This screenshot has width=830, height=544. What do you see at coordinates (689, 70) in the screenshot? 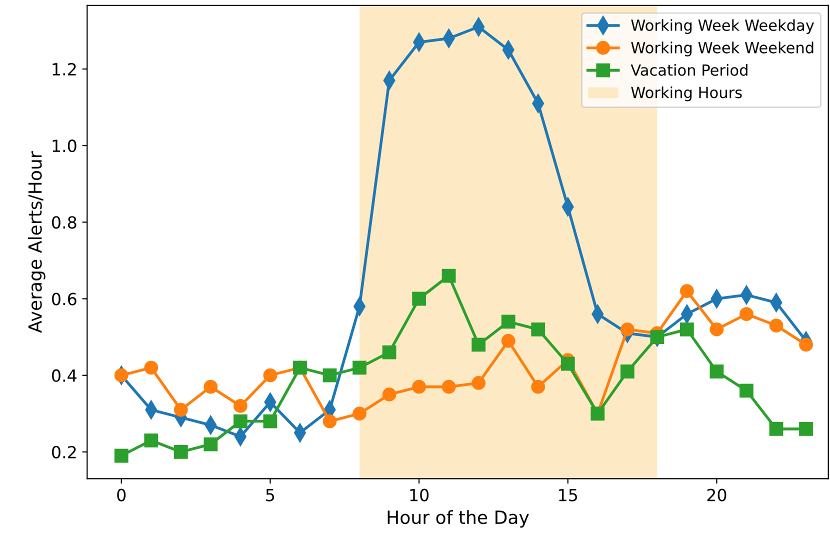
I see `legend-label: Vacation Period` at bounding box center [689, 70].